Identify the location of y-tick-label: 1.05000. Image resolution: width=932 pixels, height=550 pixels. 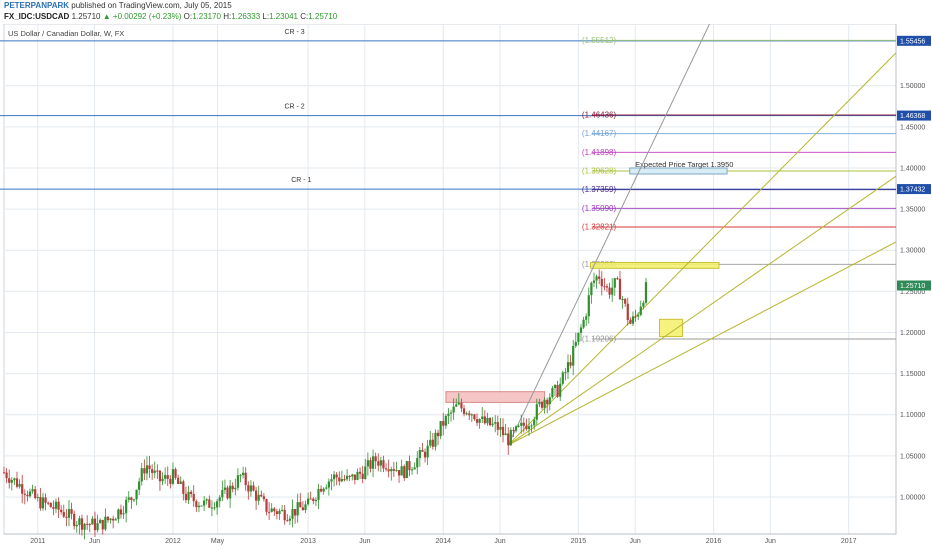
(912, 456).